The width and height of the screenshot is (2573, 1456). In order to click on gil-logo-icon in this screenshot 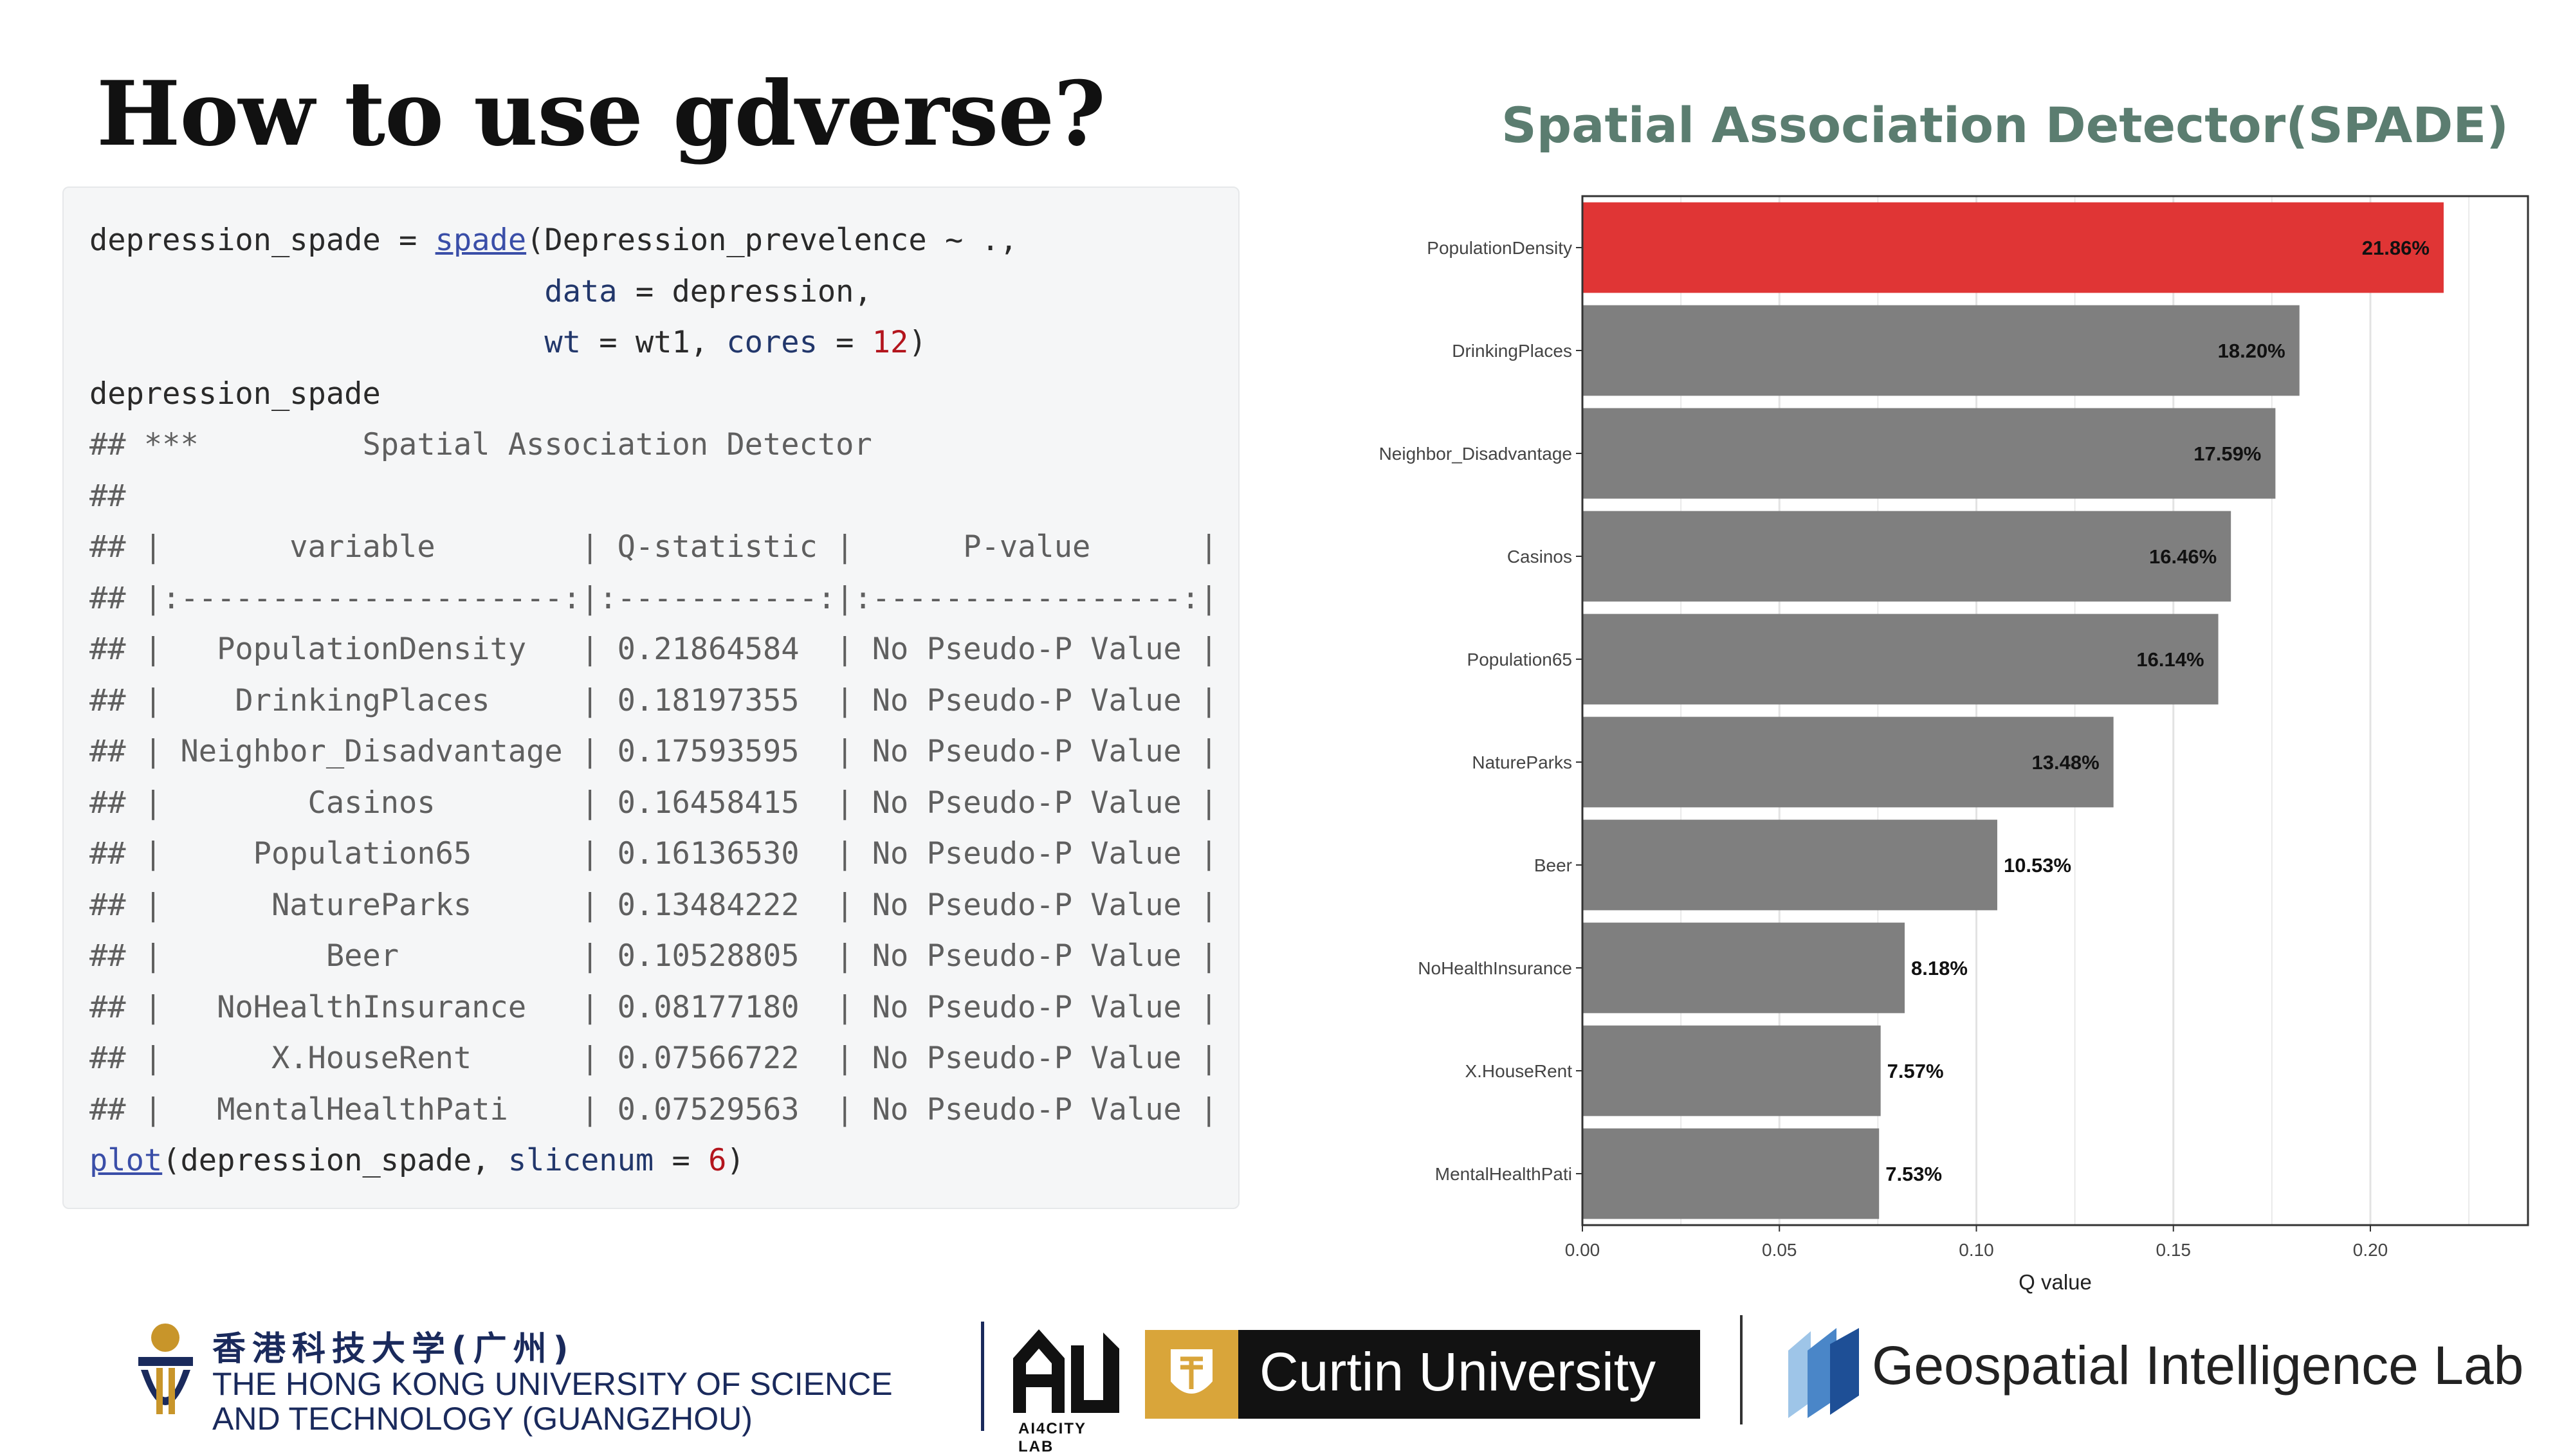, I will do `click(1823, 1373)`.